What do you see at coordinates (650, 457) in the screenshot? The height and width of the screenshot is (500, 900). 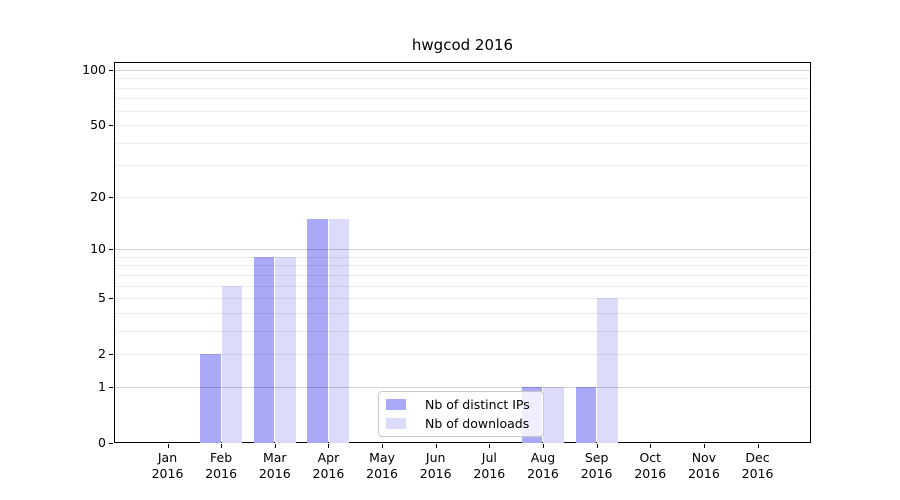 I see `x-tick-month: Oct` at bounding box center [650, 457].